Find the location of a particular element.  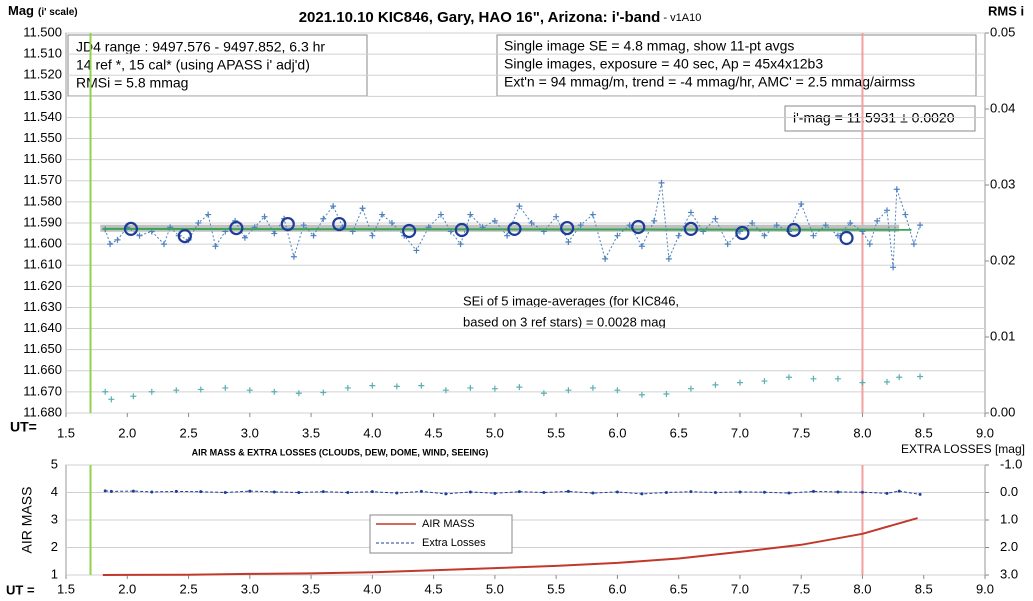

y-tick-label: 11.510 is located at coordinates (42, 53).